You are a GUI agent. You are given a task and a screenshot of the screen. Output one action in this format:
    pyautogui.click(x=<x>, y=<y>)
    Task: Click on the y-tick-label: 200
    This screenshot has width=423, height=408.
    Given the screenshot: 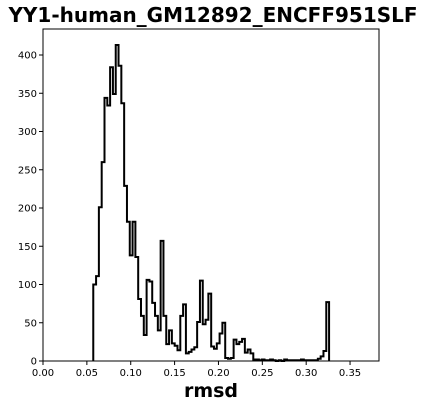 What is the action you would take?
    pyautogui.click(x=27, y=209)
    